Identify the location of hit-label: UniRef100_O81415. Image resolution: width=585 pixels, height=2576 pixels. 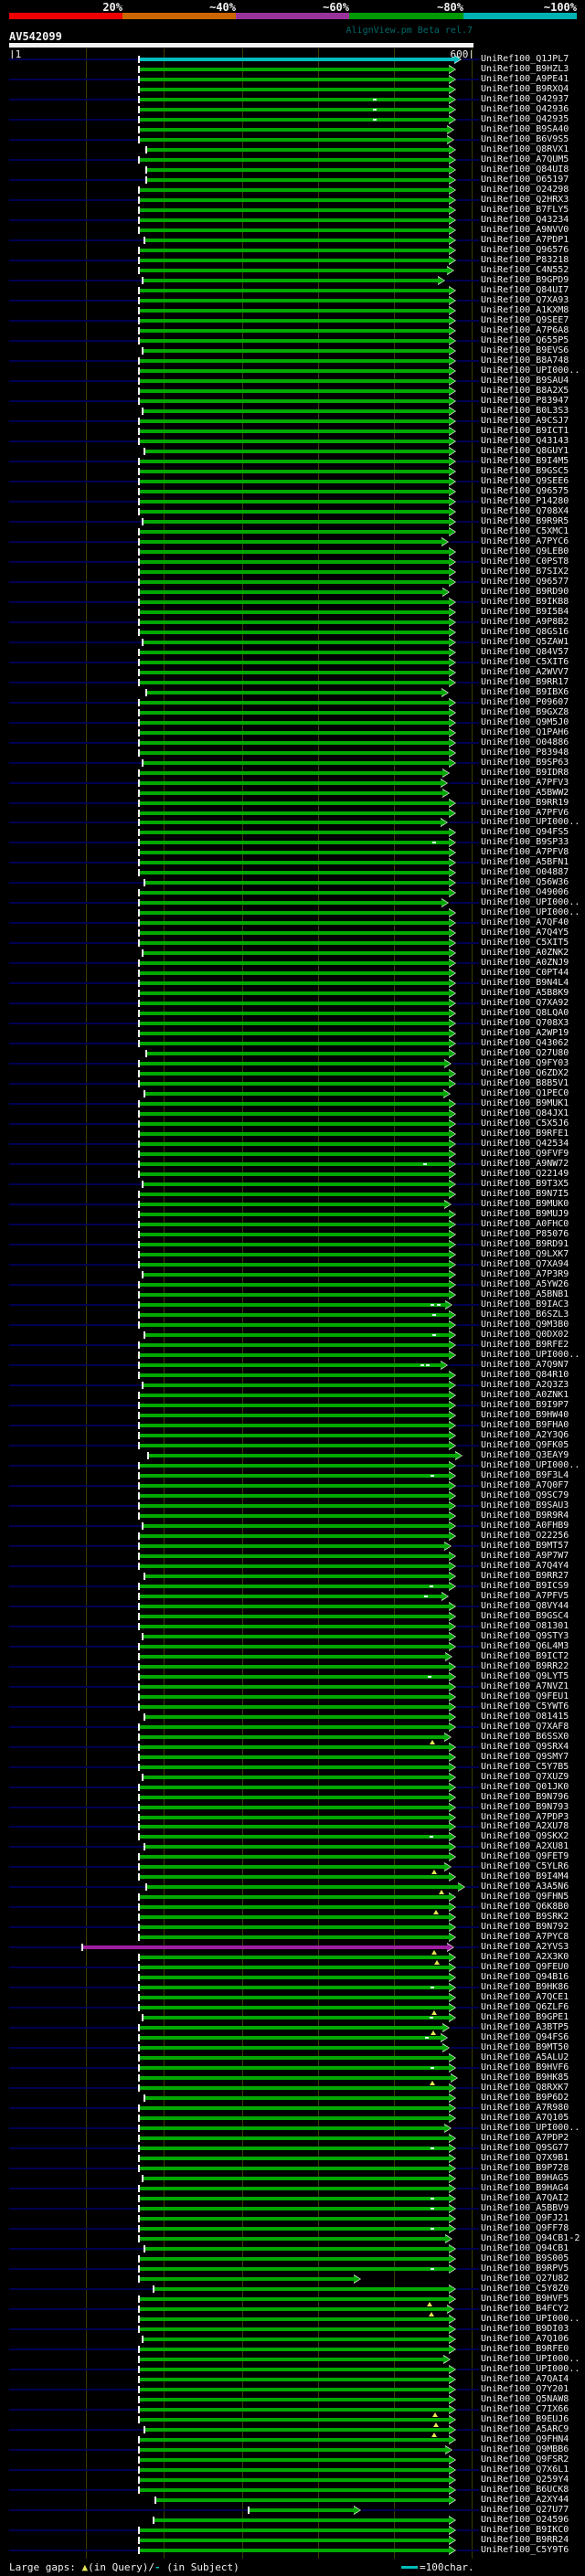
(525, 1716).